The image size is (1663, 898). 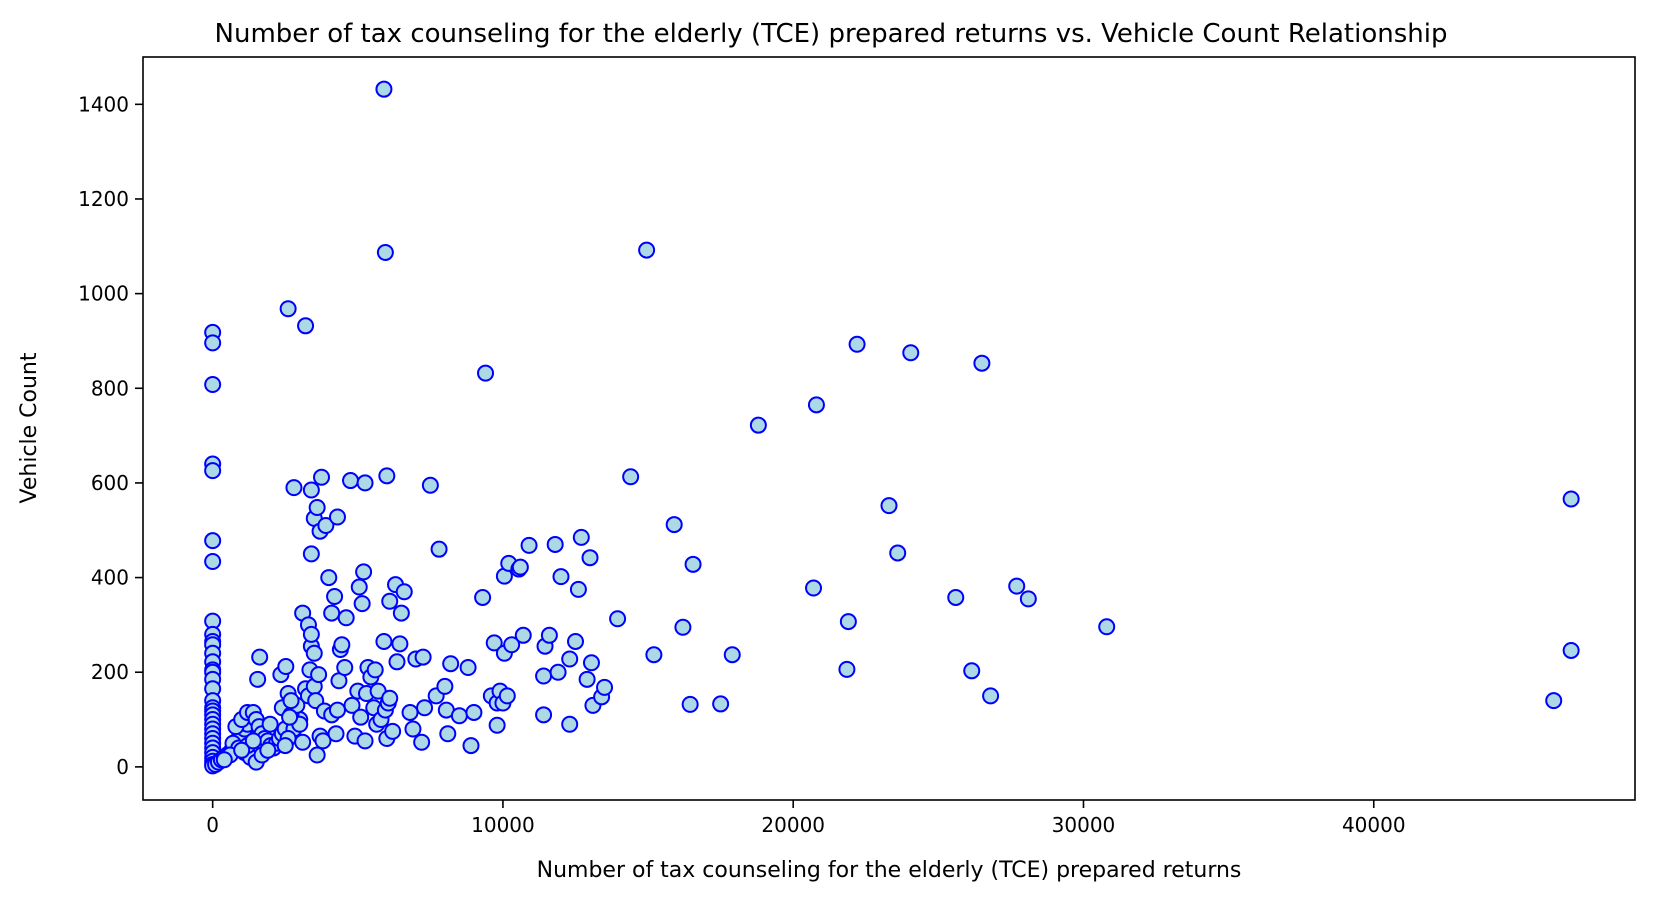 What do you see at coordinates (1084, 825) in the screenshot?
I see `x-tick-label: 30000` at bounding box center [1084, 825].